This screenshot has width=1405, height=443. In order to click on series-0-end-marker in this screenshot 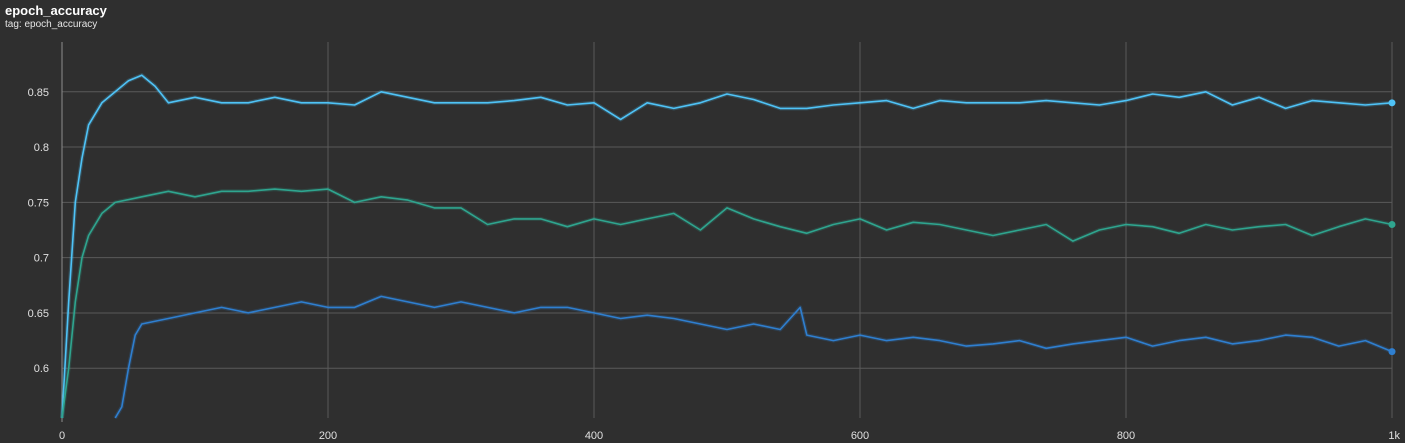, I will do `click(1392, 103)`.